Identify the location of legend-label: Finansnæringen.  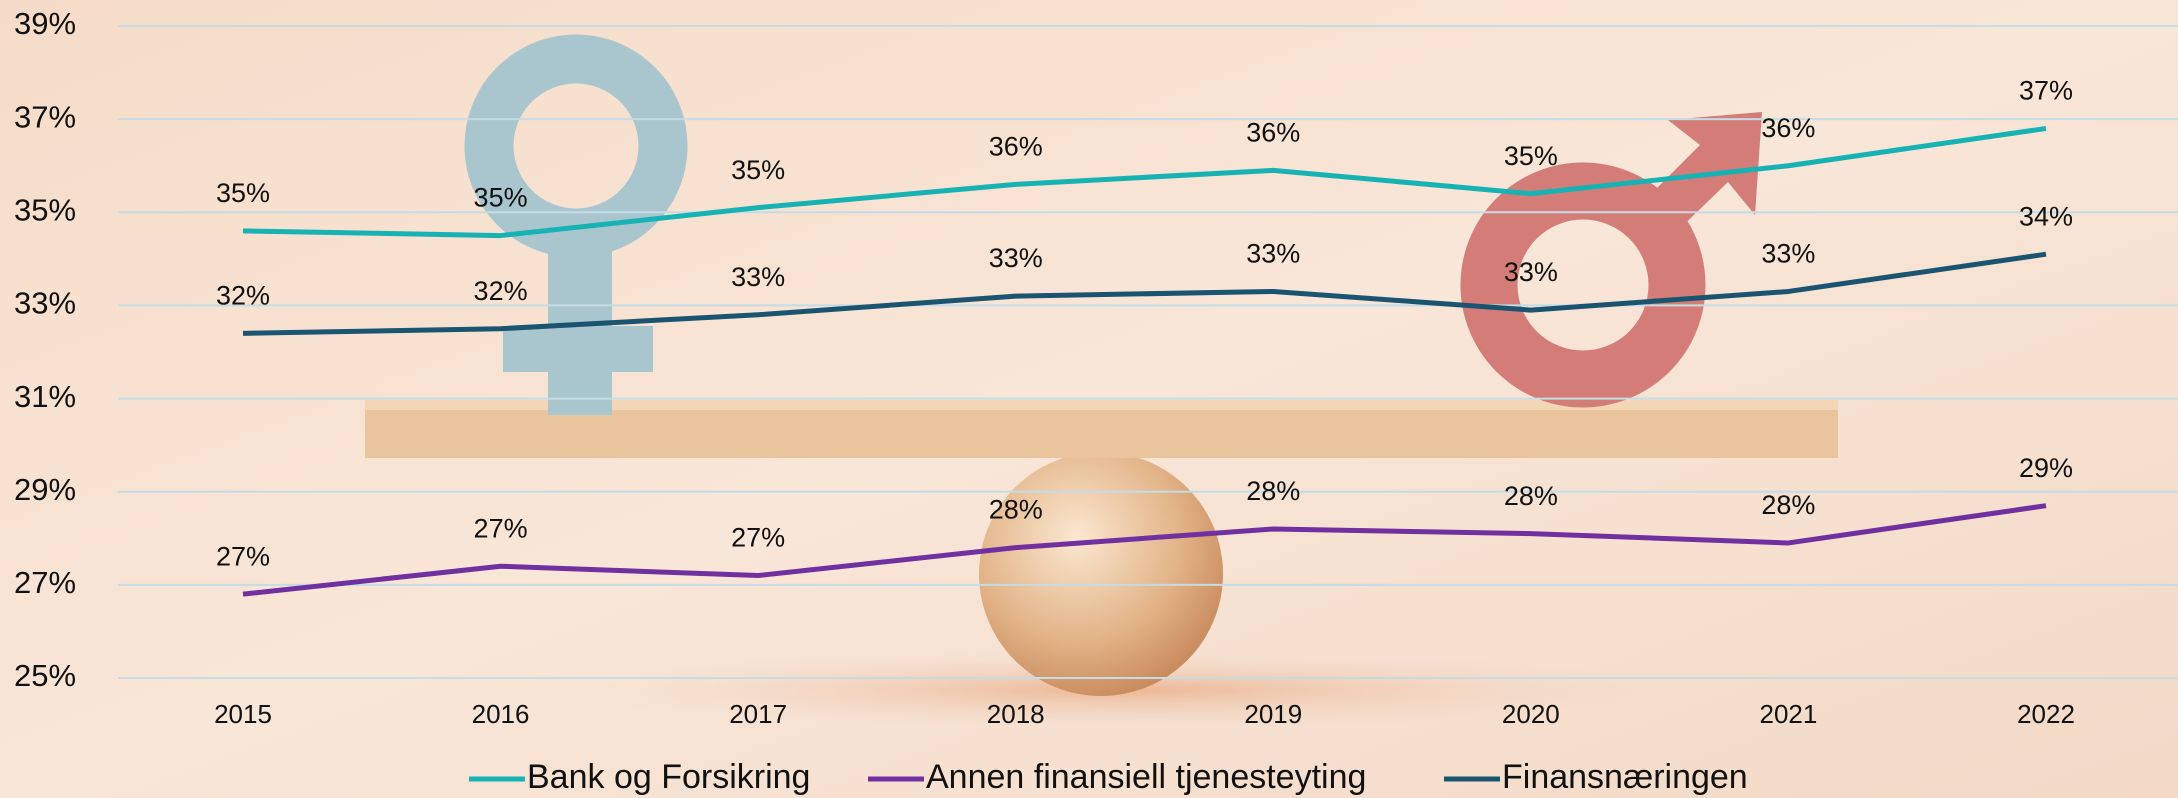
(1625, 777).